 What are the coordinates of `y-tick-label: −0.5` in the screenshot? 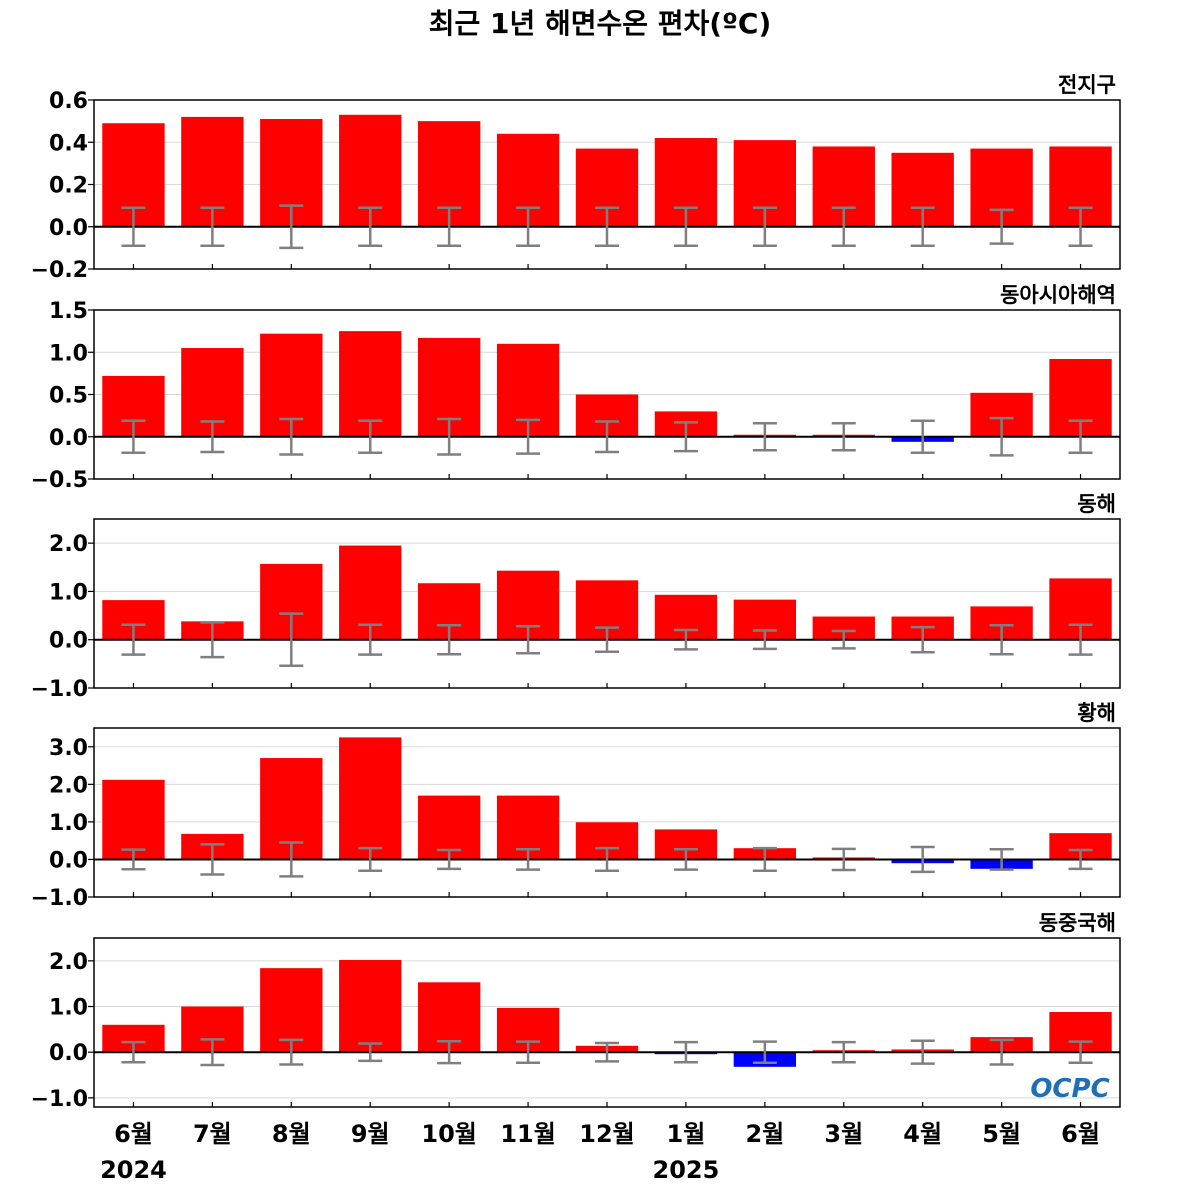 It's located at (59, 480).